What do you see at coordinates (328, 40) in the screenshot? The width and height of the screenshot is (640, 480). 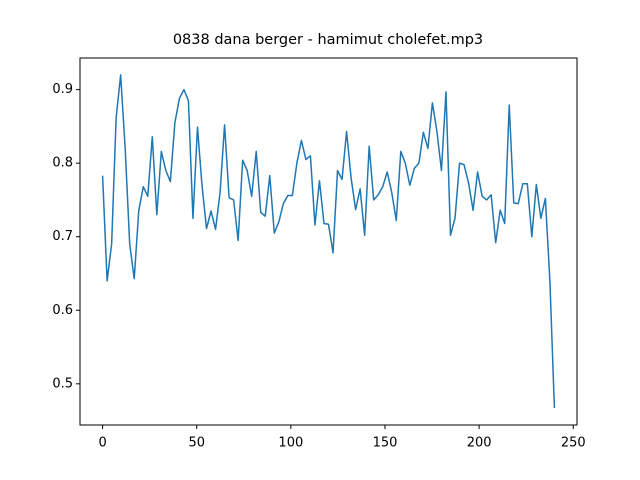 I see `chart-title: 0838 dana berger - hamimut cholefet.mp3` at bounding box center [328, 40].